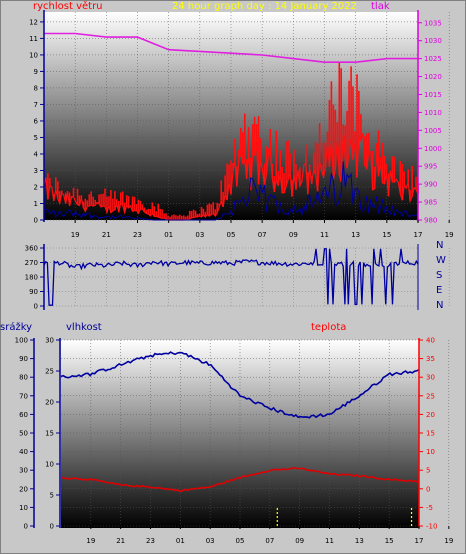  I want to click on direction-y-tick-label: 0, so click(36, 307).